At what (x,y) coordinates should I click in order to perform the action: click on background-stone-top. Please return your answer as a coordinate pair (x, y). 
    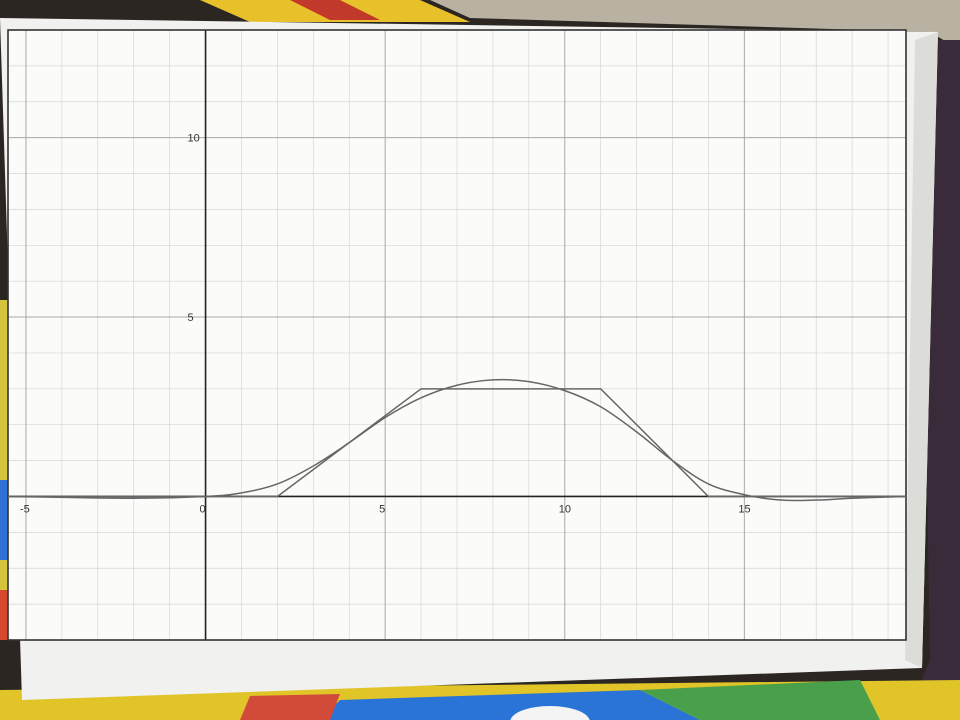
    Looking at the image, I should click on (695, 25).